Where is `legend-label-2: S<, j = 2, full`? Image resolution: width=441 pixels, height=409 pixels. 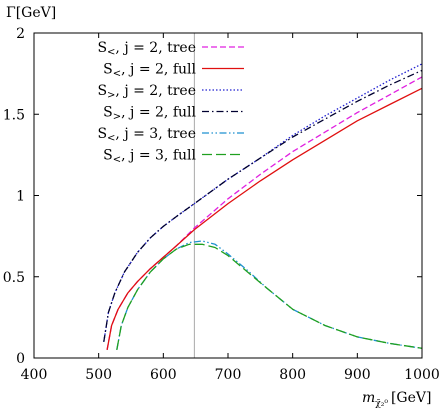
legend-label-2: S<, j = 2, full is located at coordinates (149, 71).